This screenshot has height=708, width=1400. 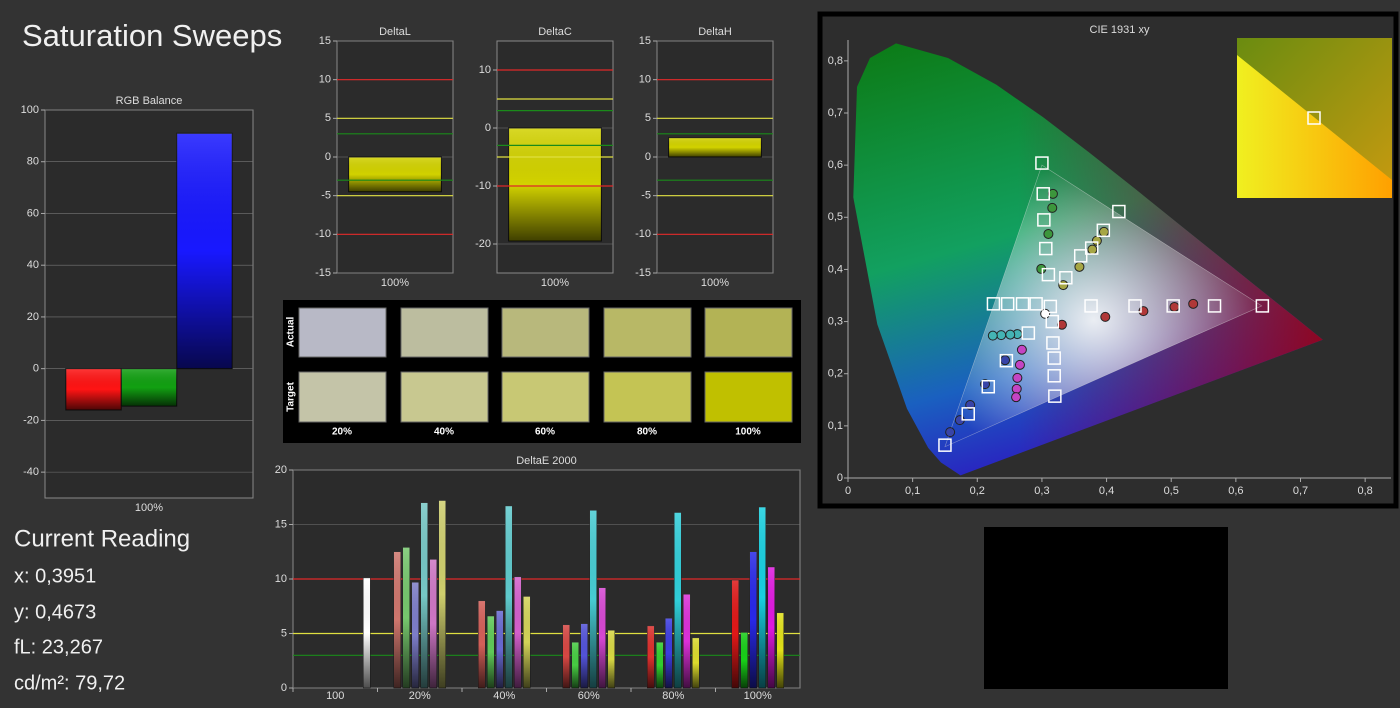 I want to click on chart-title: DeltaC, so click(x=555, y=32).